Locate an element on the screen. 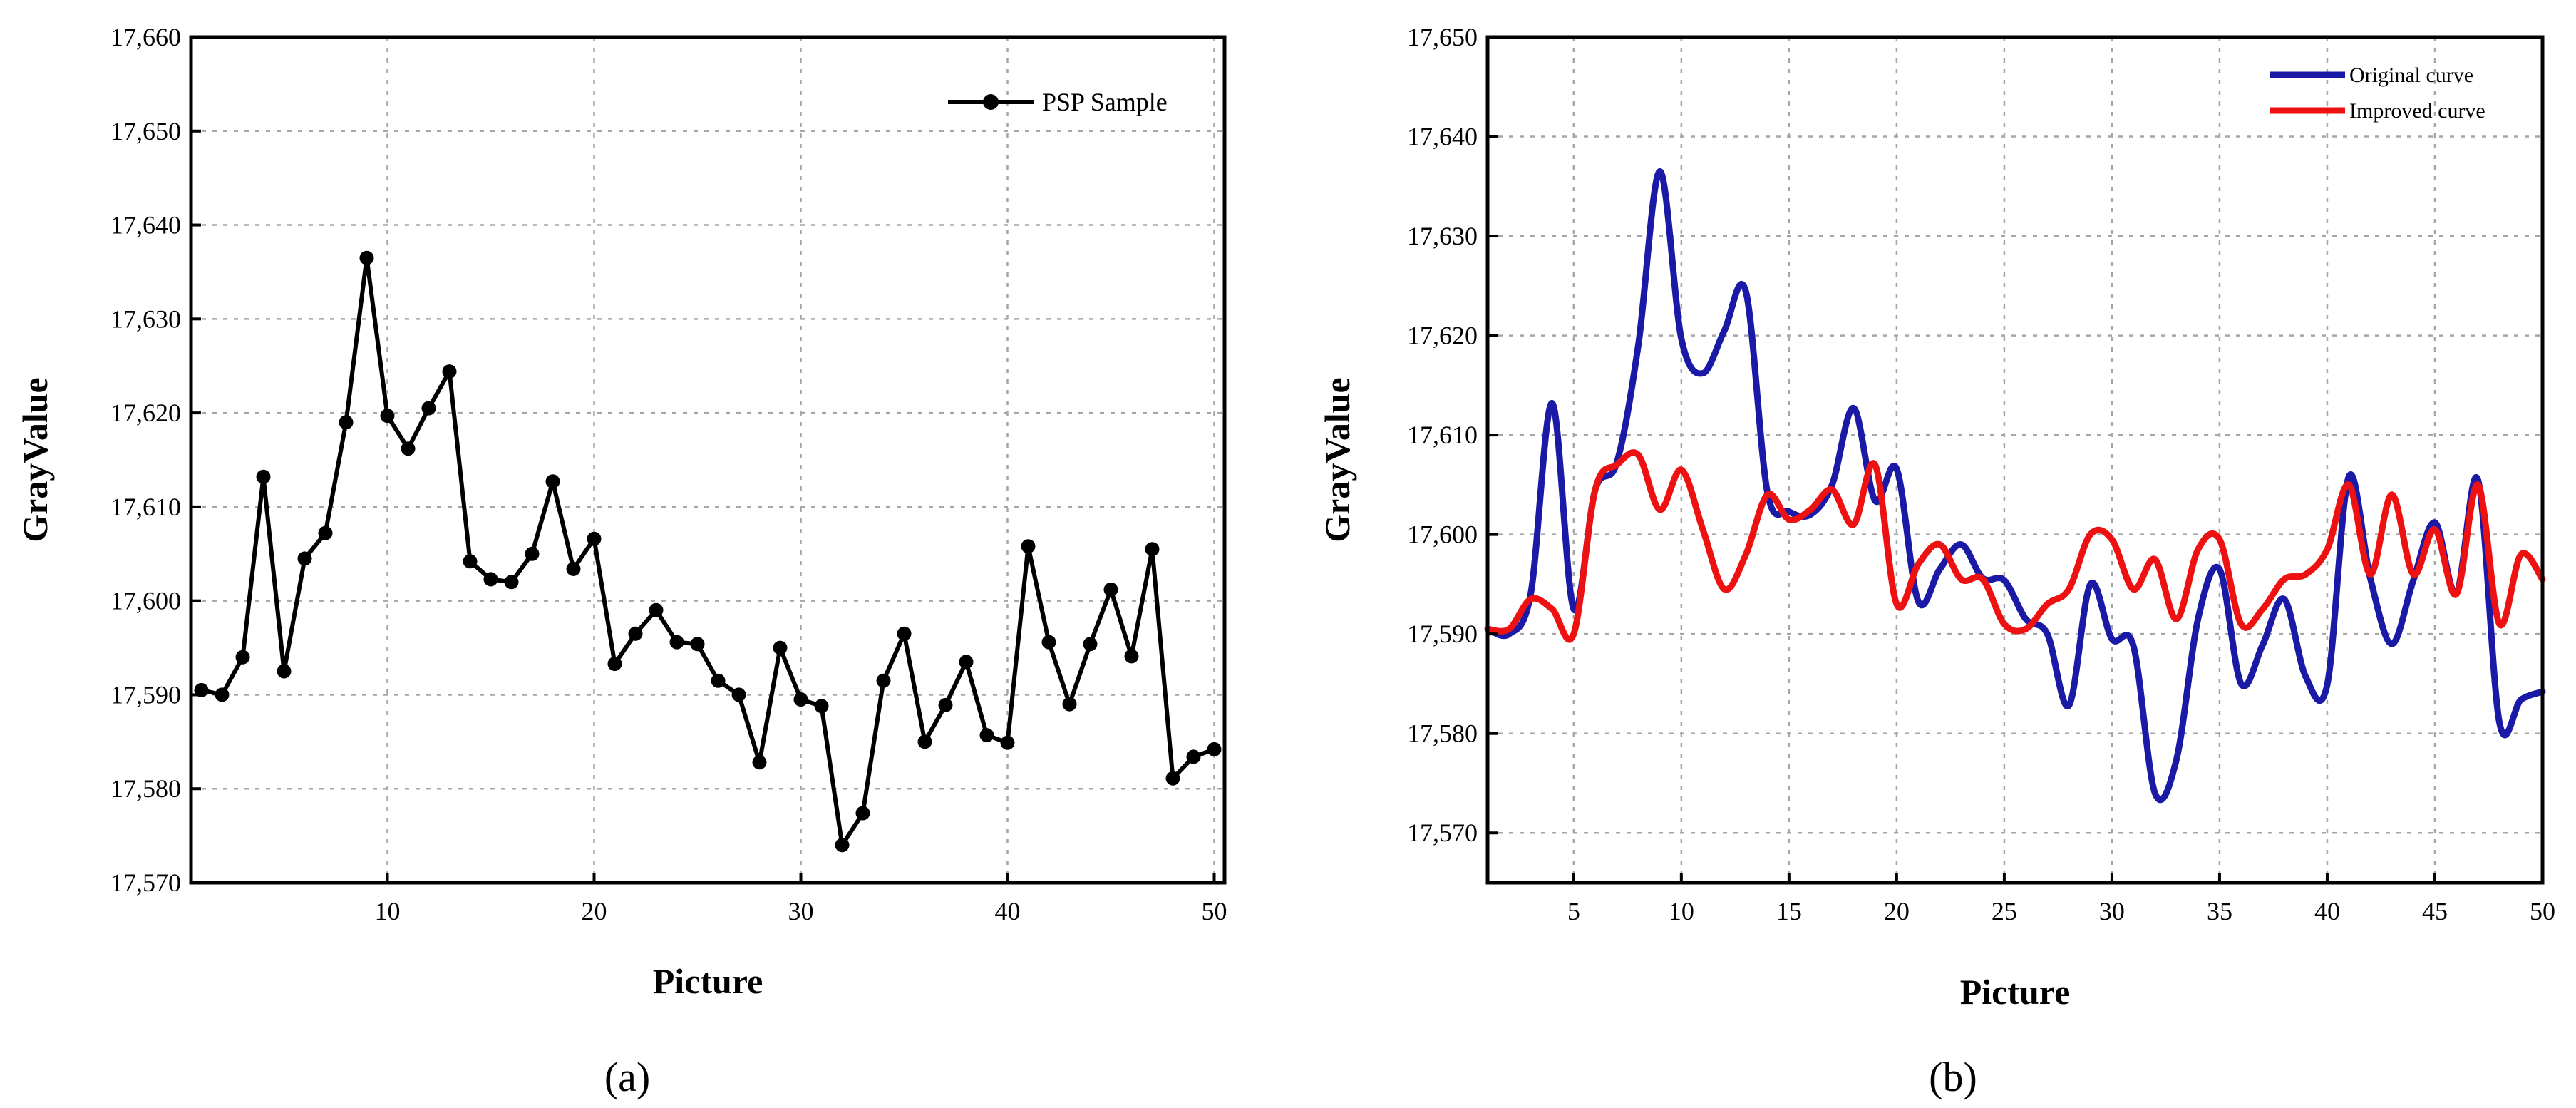  panel-b-x-tick-label: 20 is located at coordinates (1897, 911).